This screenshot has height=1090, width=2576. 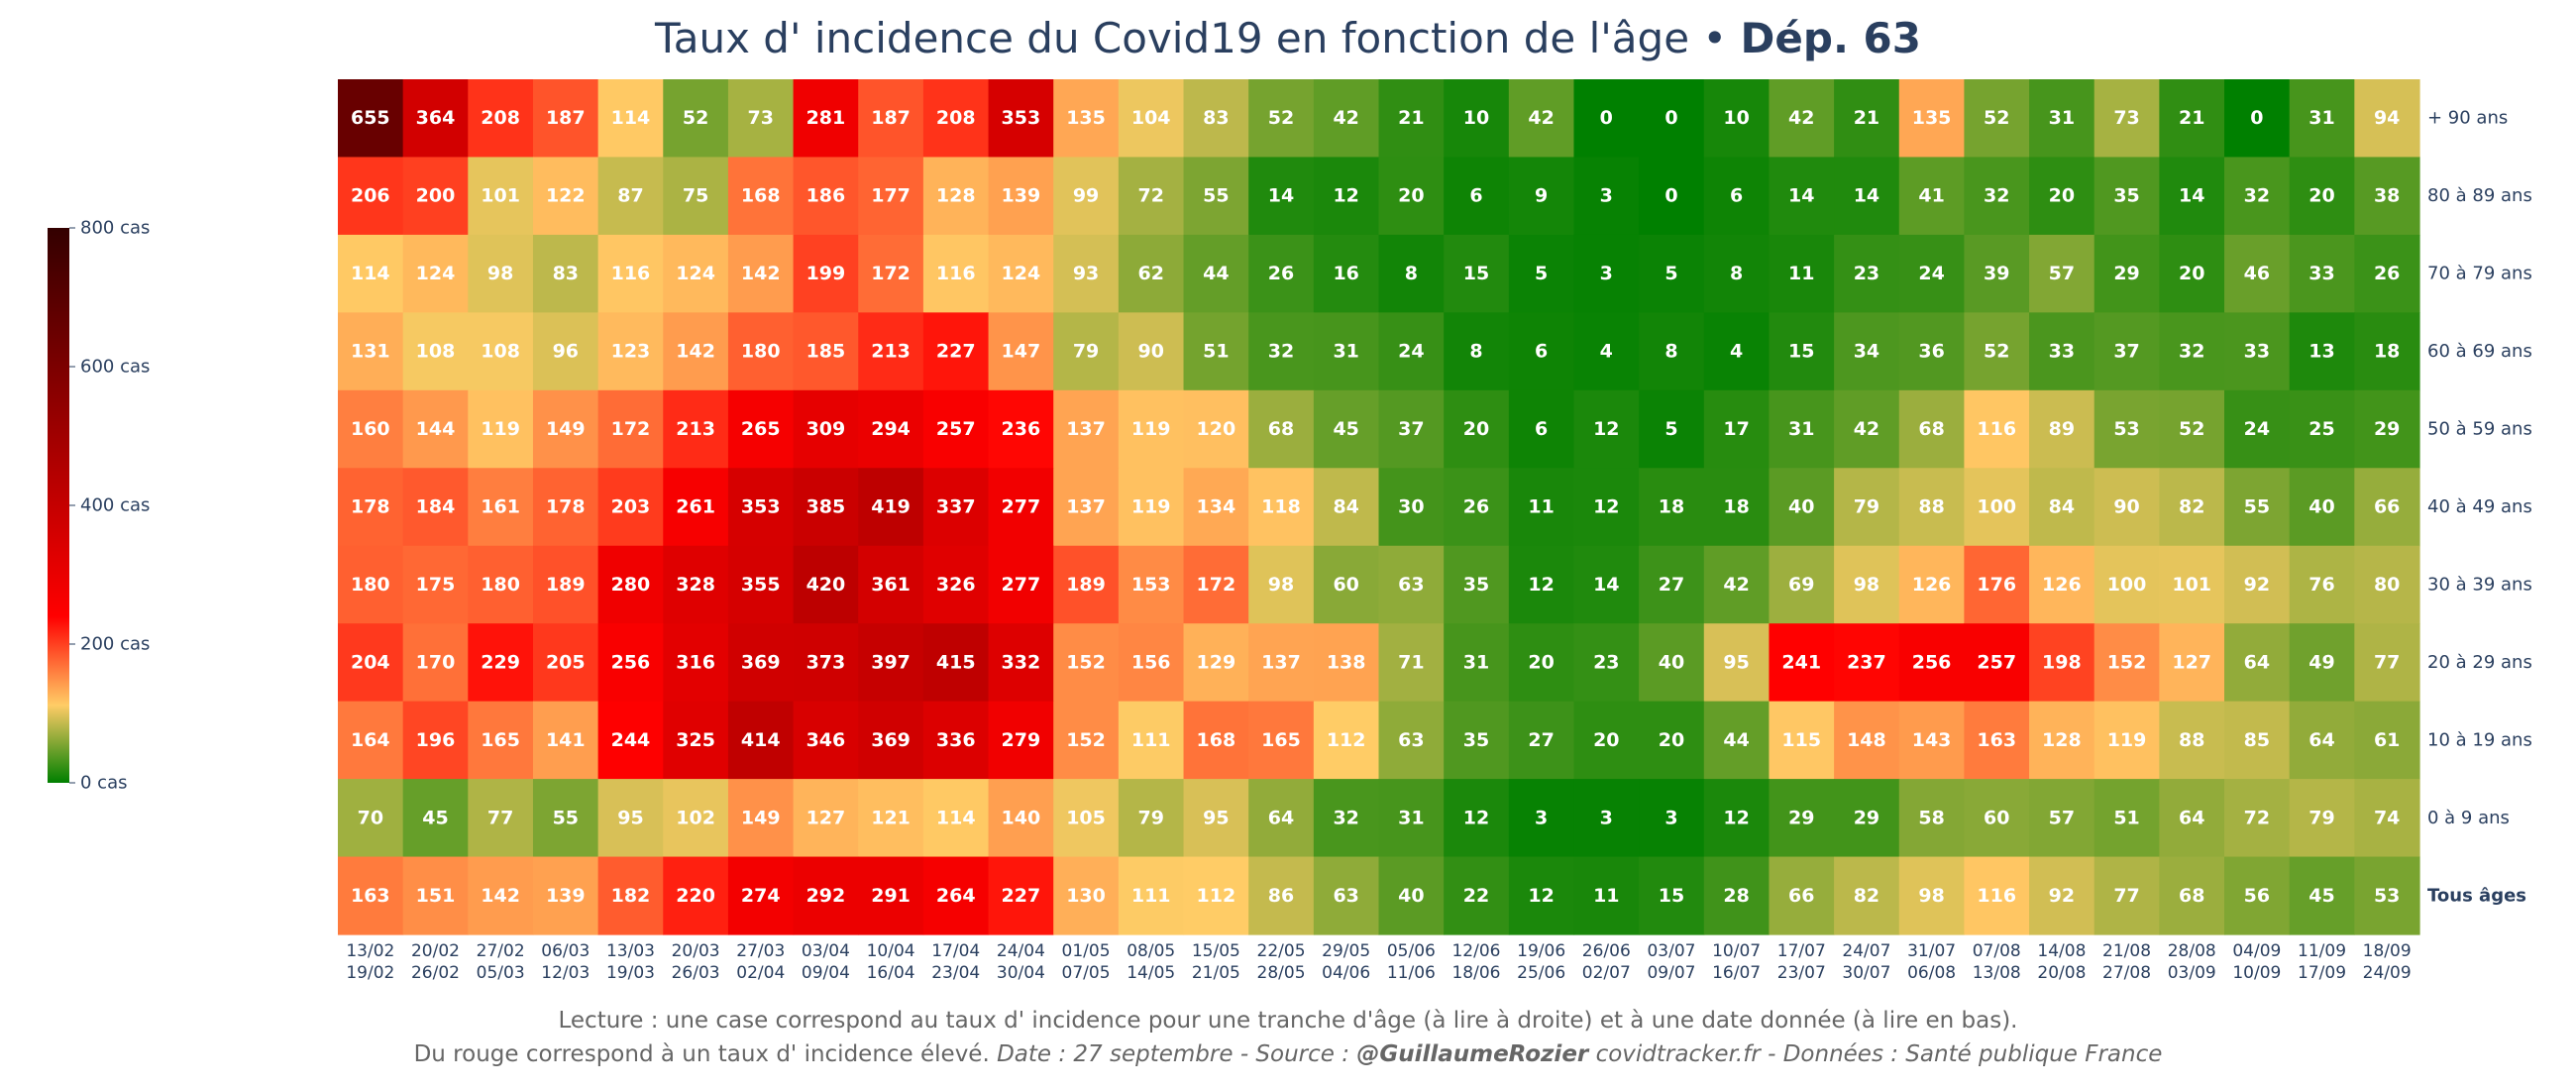 I want to click on cell-value: 291, so click(x=891, y=896).